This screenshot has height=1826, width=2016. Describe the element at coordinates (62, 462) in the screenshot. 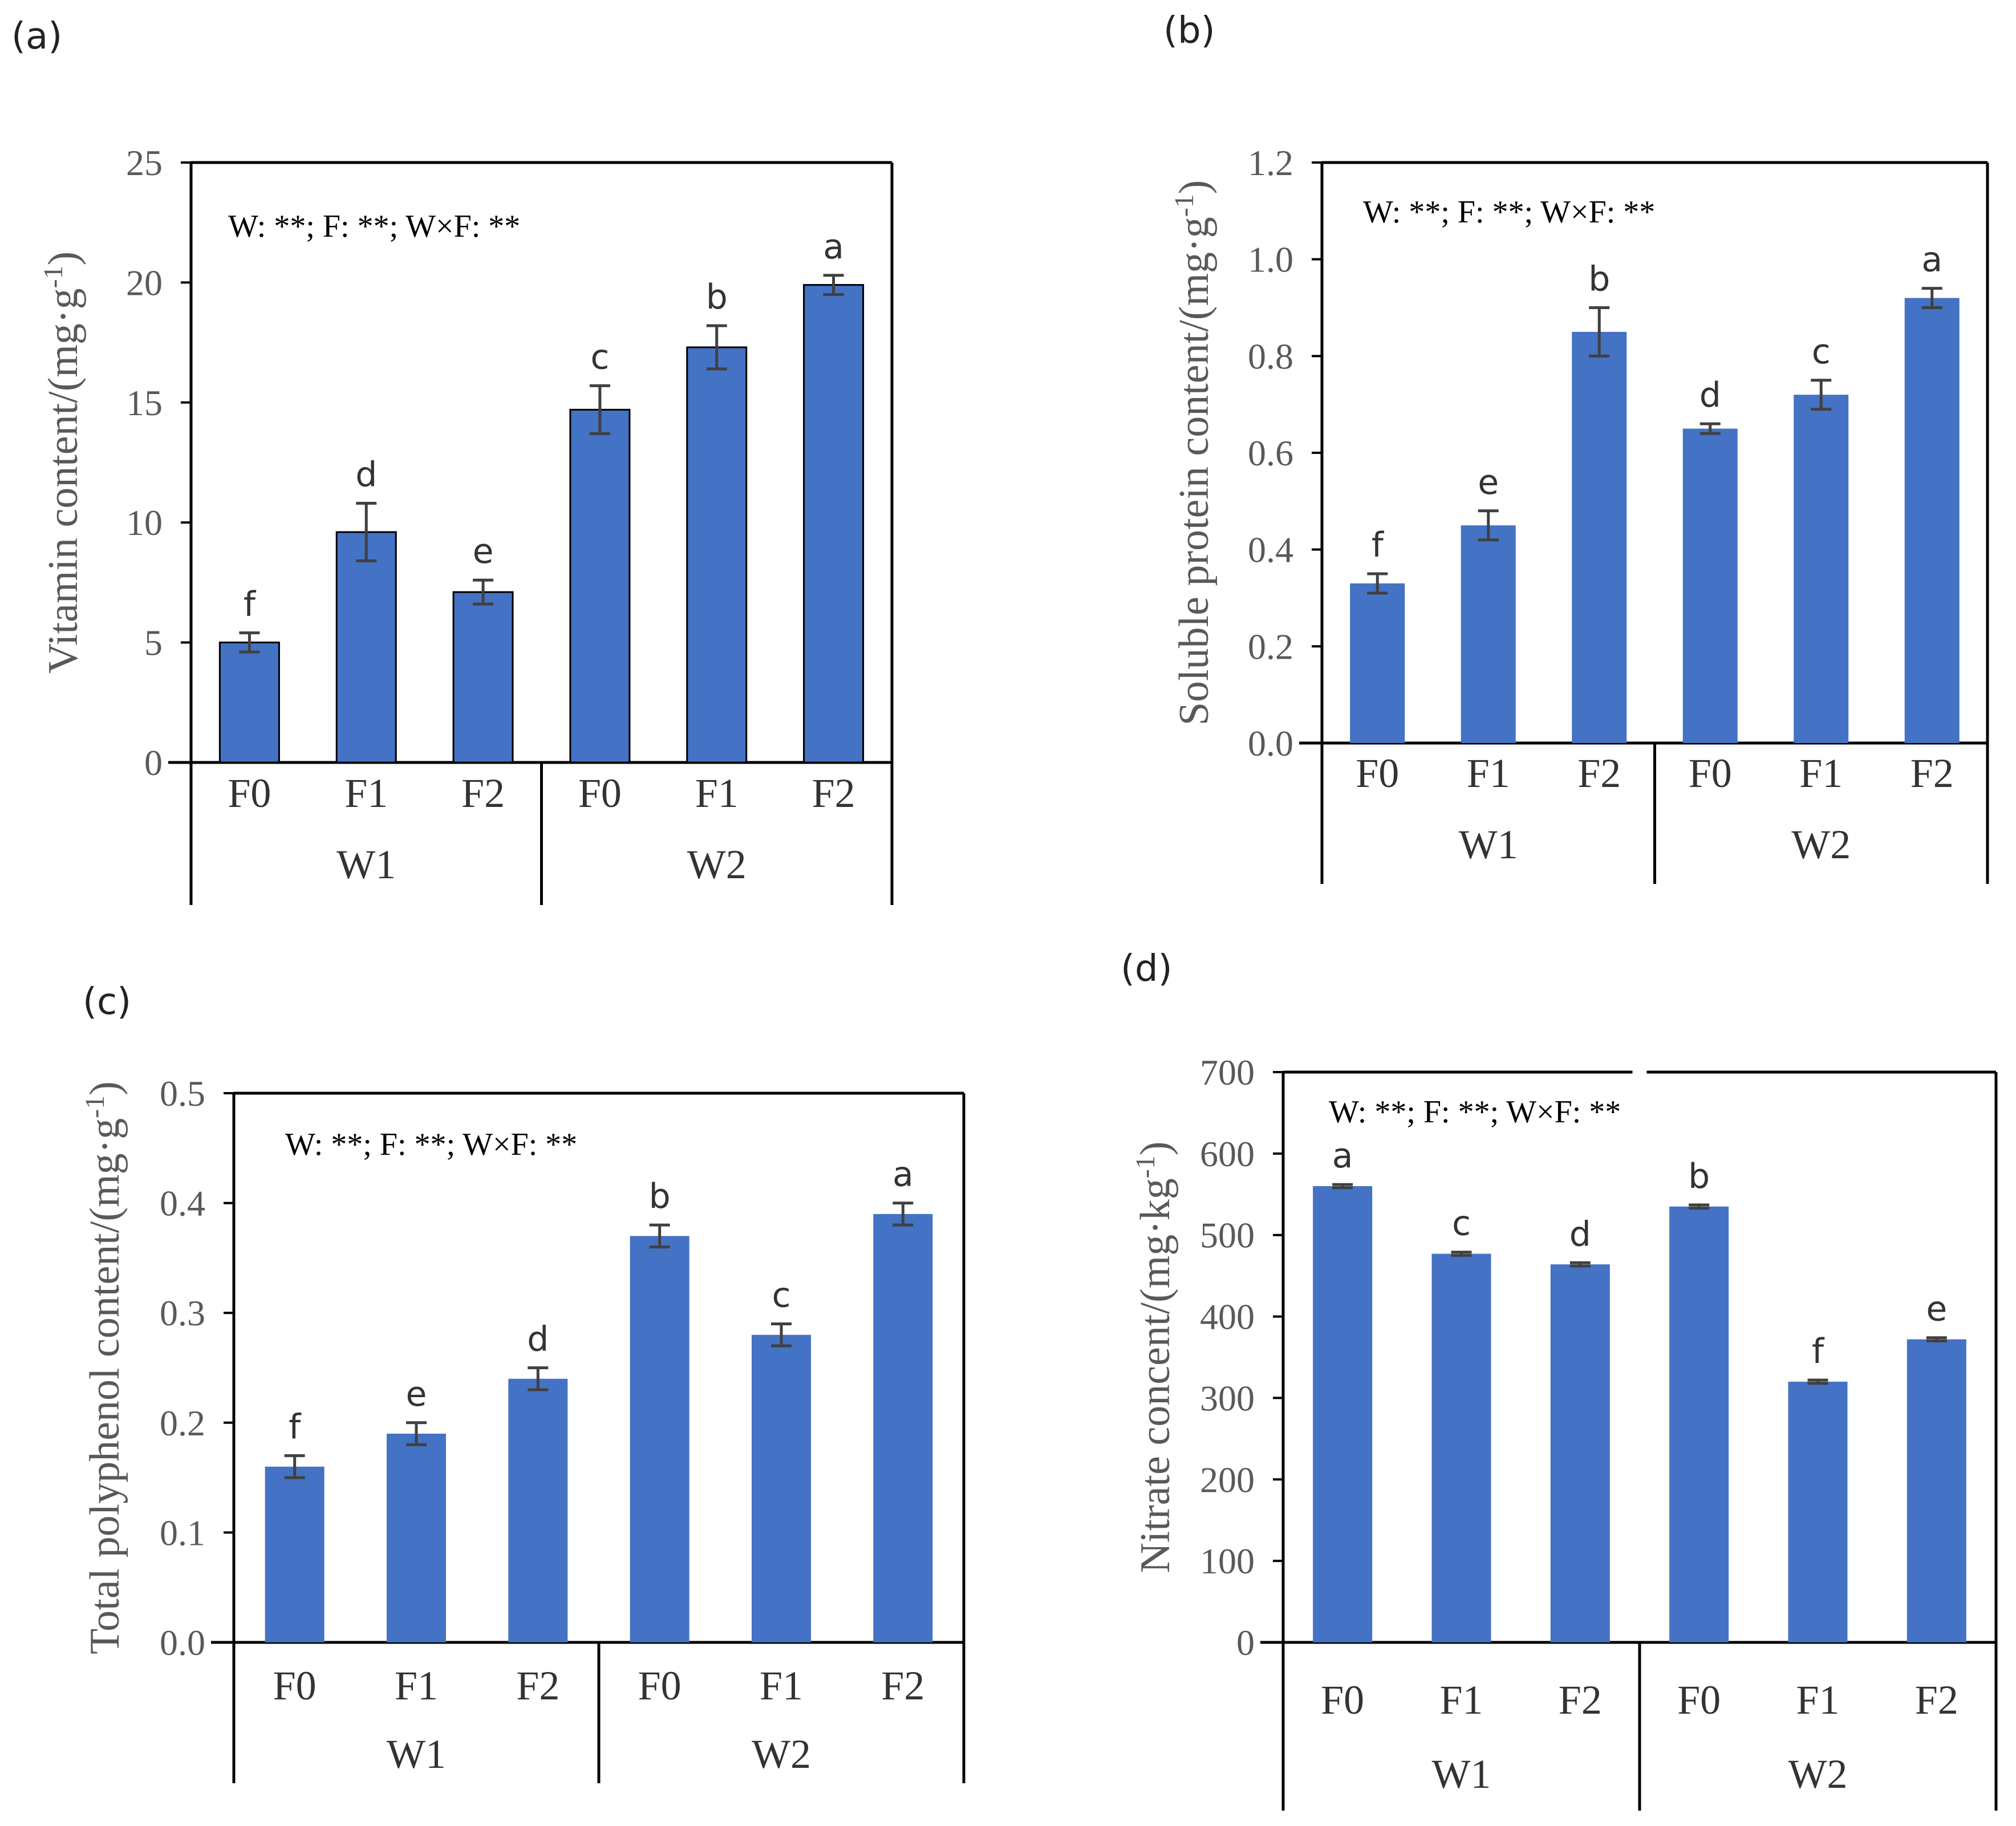

I see `y-axis-title: Vitamin content/(mg·g-1)` at that location.